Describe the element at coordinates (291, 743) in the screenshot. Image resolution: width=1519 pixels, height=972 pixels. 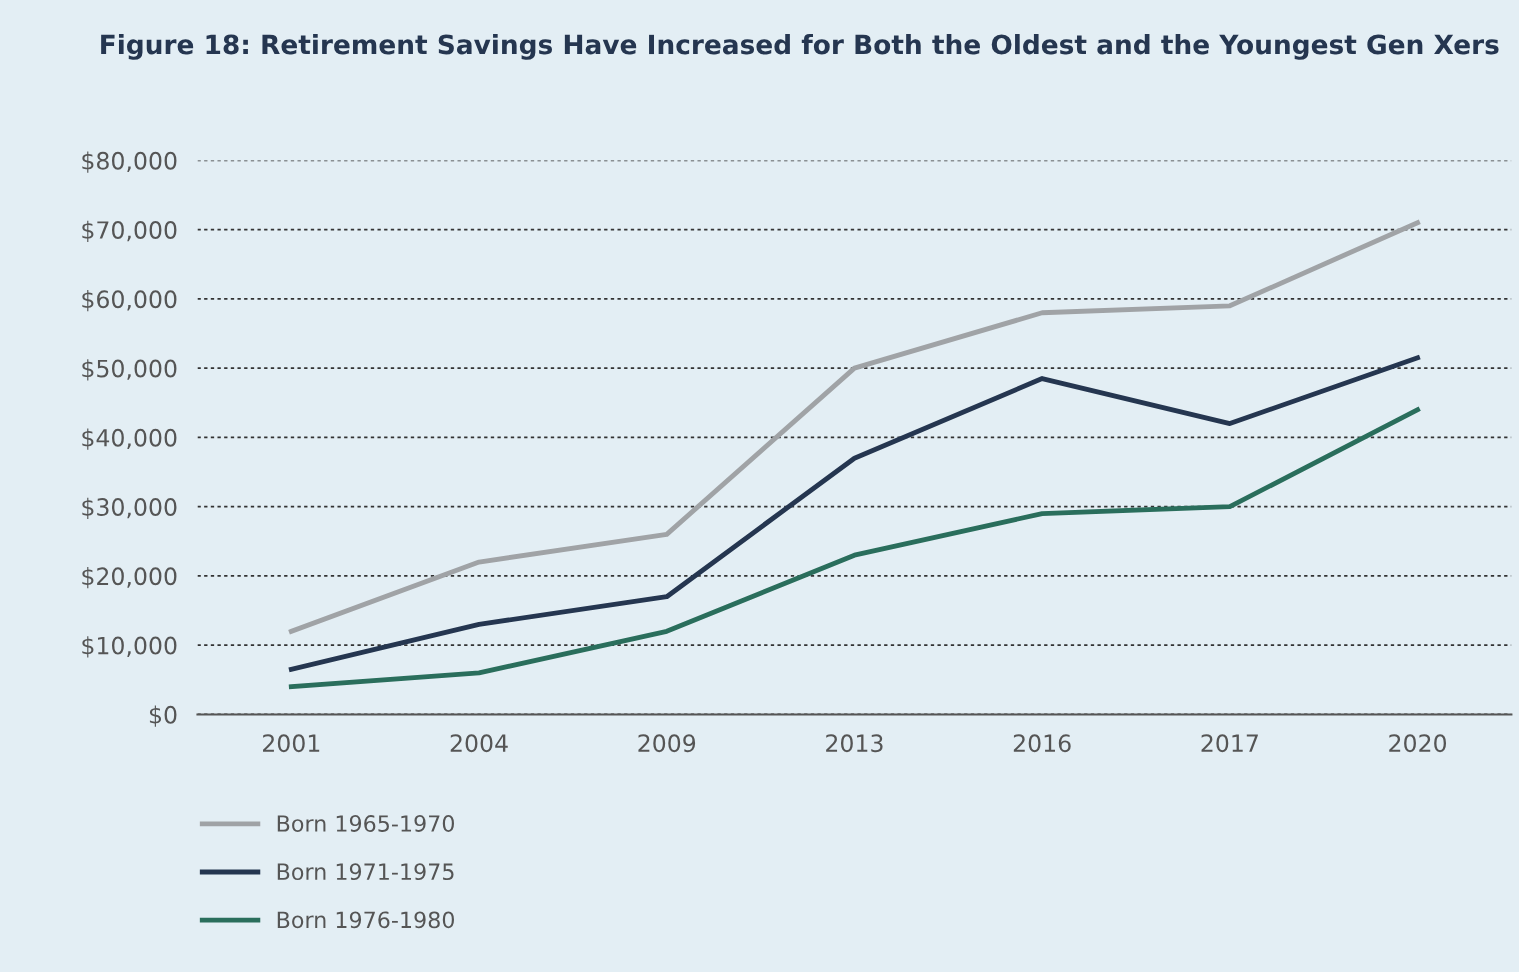
I see `x-tick-label: 2001` at that location.